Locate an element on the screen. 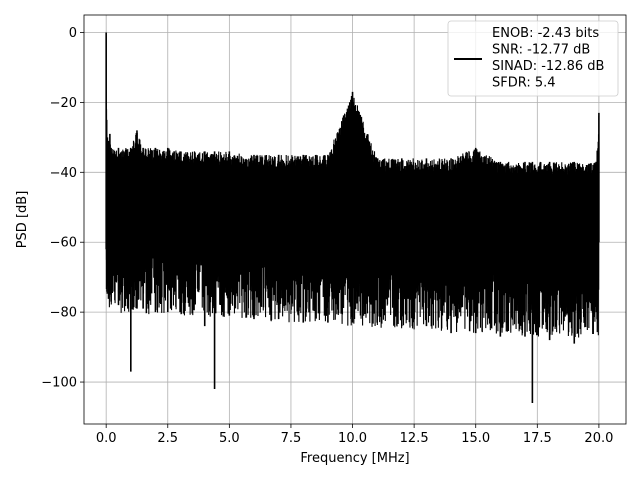 Image resolution: width=640 pixels, height=480 pixels. y-axis-label: PSD [dB] is located at coordinates (22, 220).